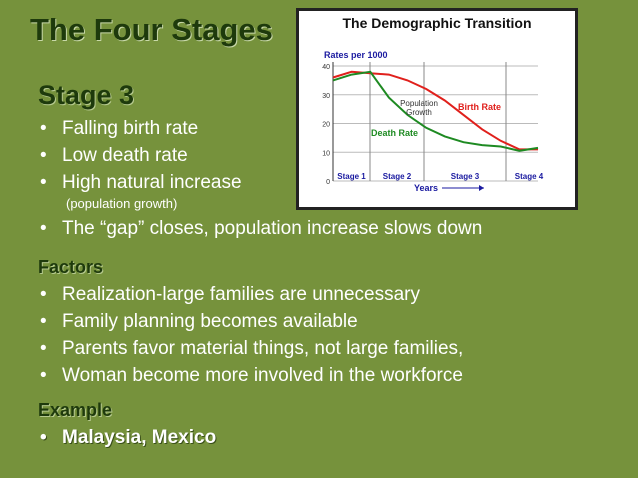 The width and height of the screenshot is (638, 478). I want to click on x-axis-label: Years, so click(426, 188).